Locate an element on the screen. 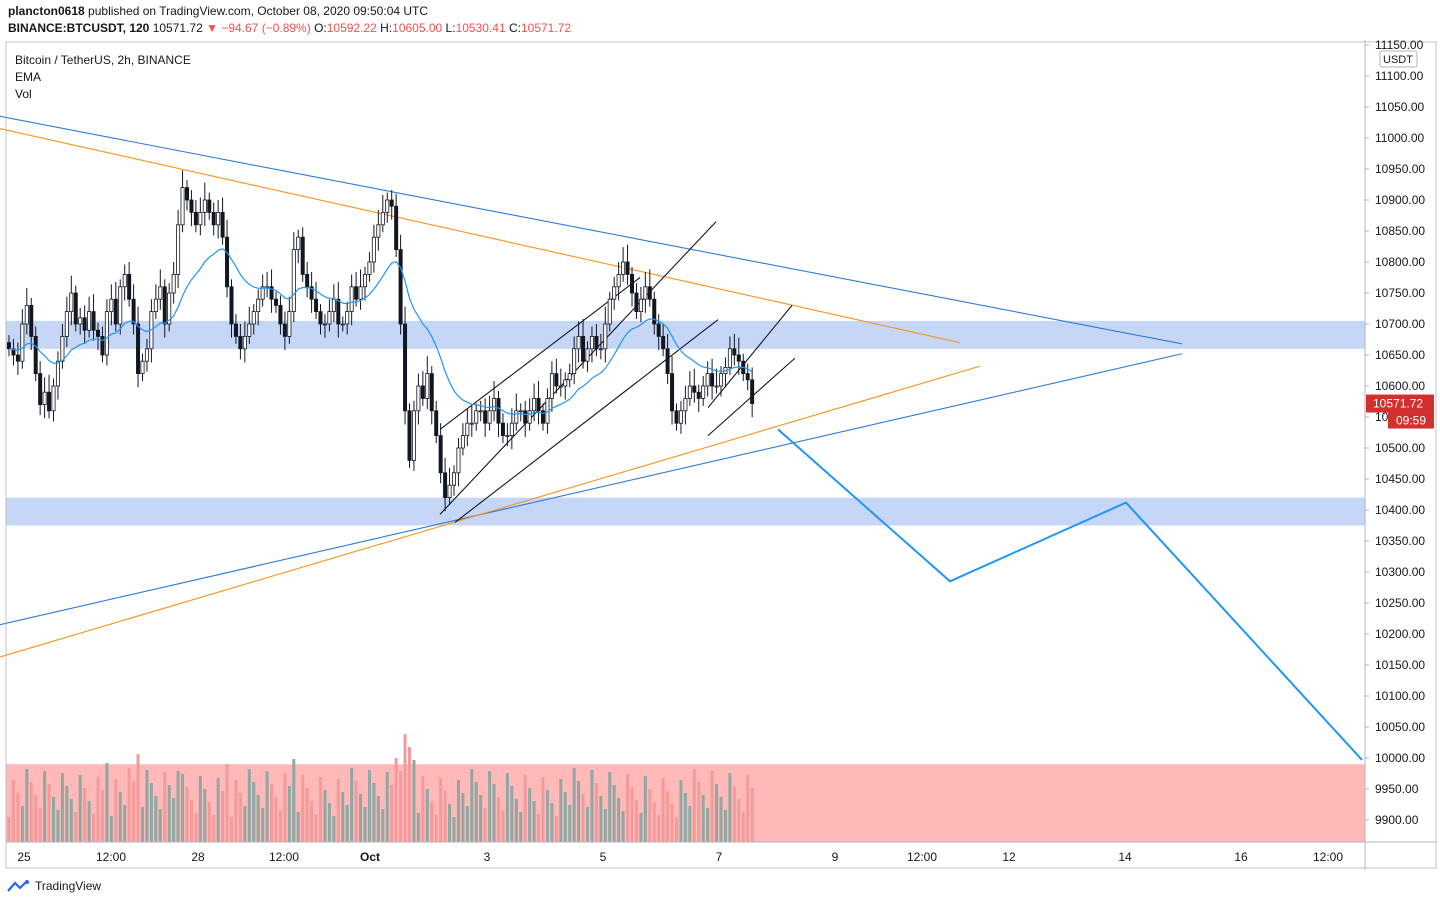 The width and height of the screenshot is (1440, 907). brand-label: TradingView is located at coordinates (68, 886).